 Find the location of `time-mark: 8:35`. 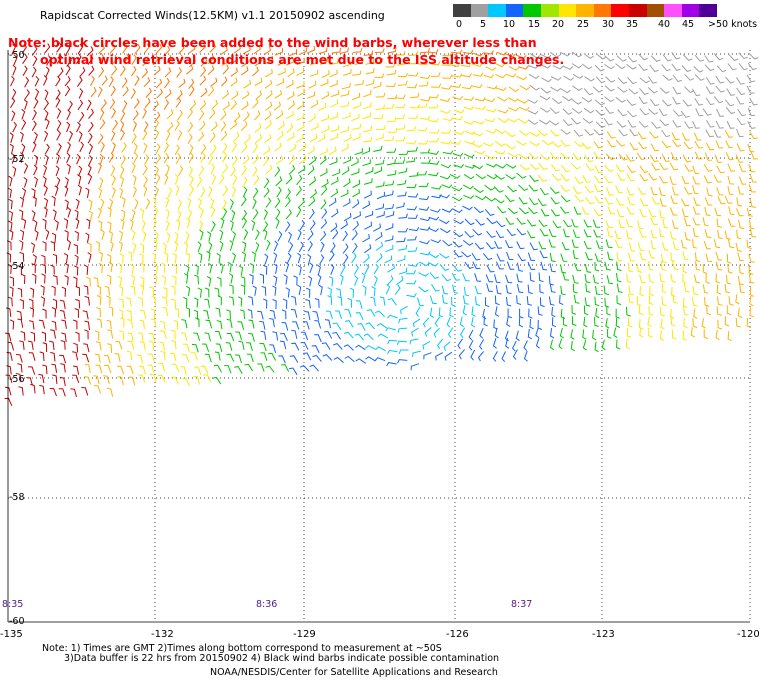

time-mark: 8:35 is located at coordinates (13, 604).